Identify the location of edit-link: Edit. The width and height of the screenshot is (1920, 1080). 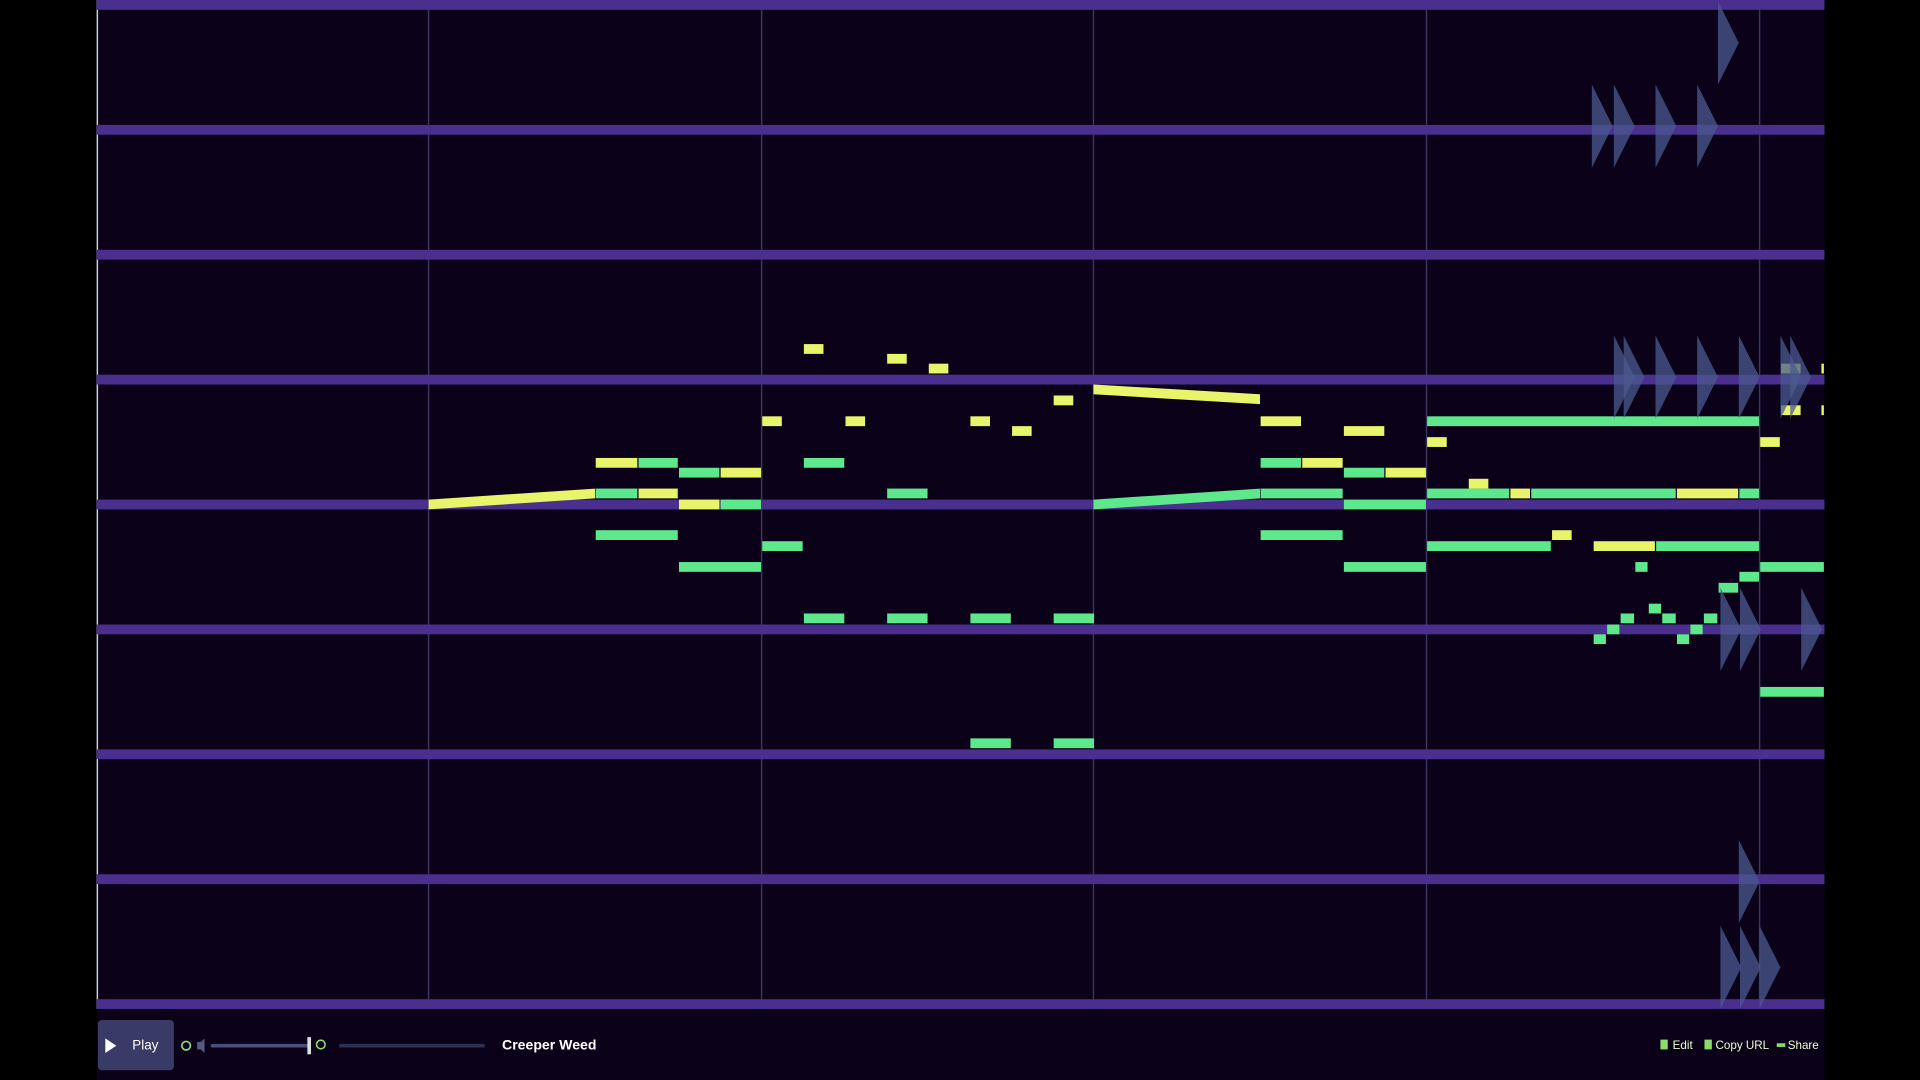
(1683, 1045).